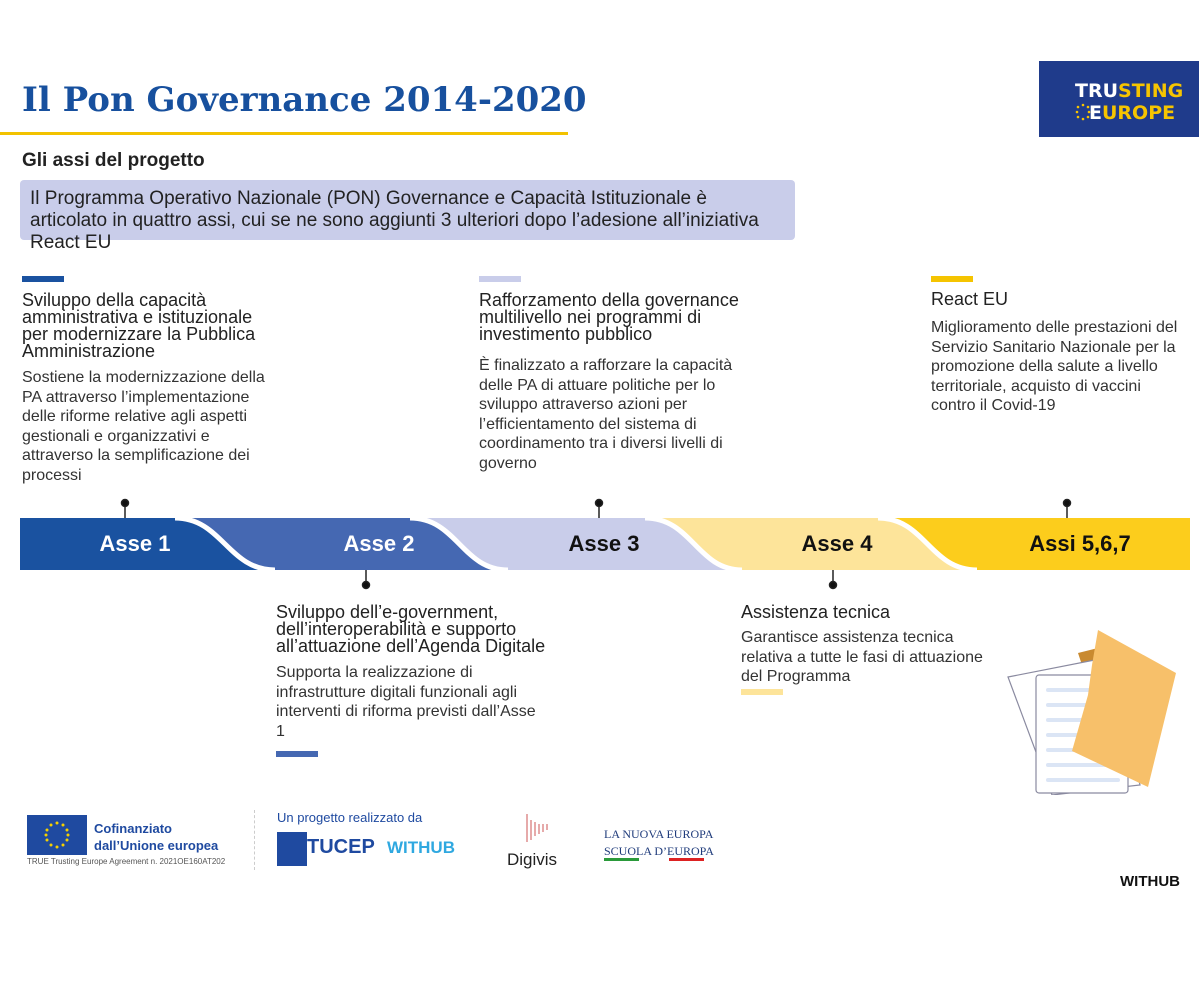 Image resolution: width=1200 pixels, height=982 pixels. I want to click on tucep-logo: TUCEP, so click(341, 847).